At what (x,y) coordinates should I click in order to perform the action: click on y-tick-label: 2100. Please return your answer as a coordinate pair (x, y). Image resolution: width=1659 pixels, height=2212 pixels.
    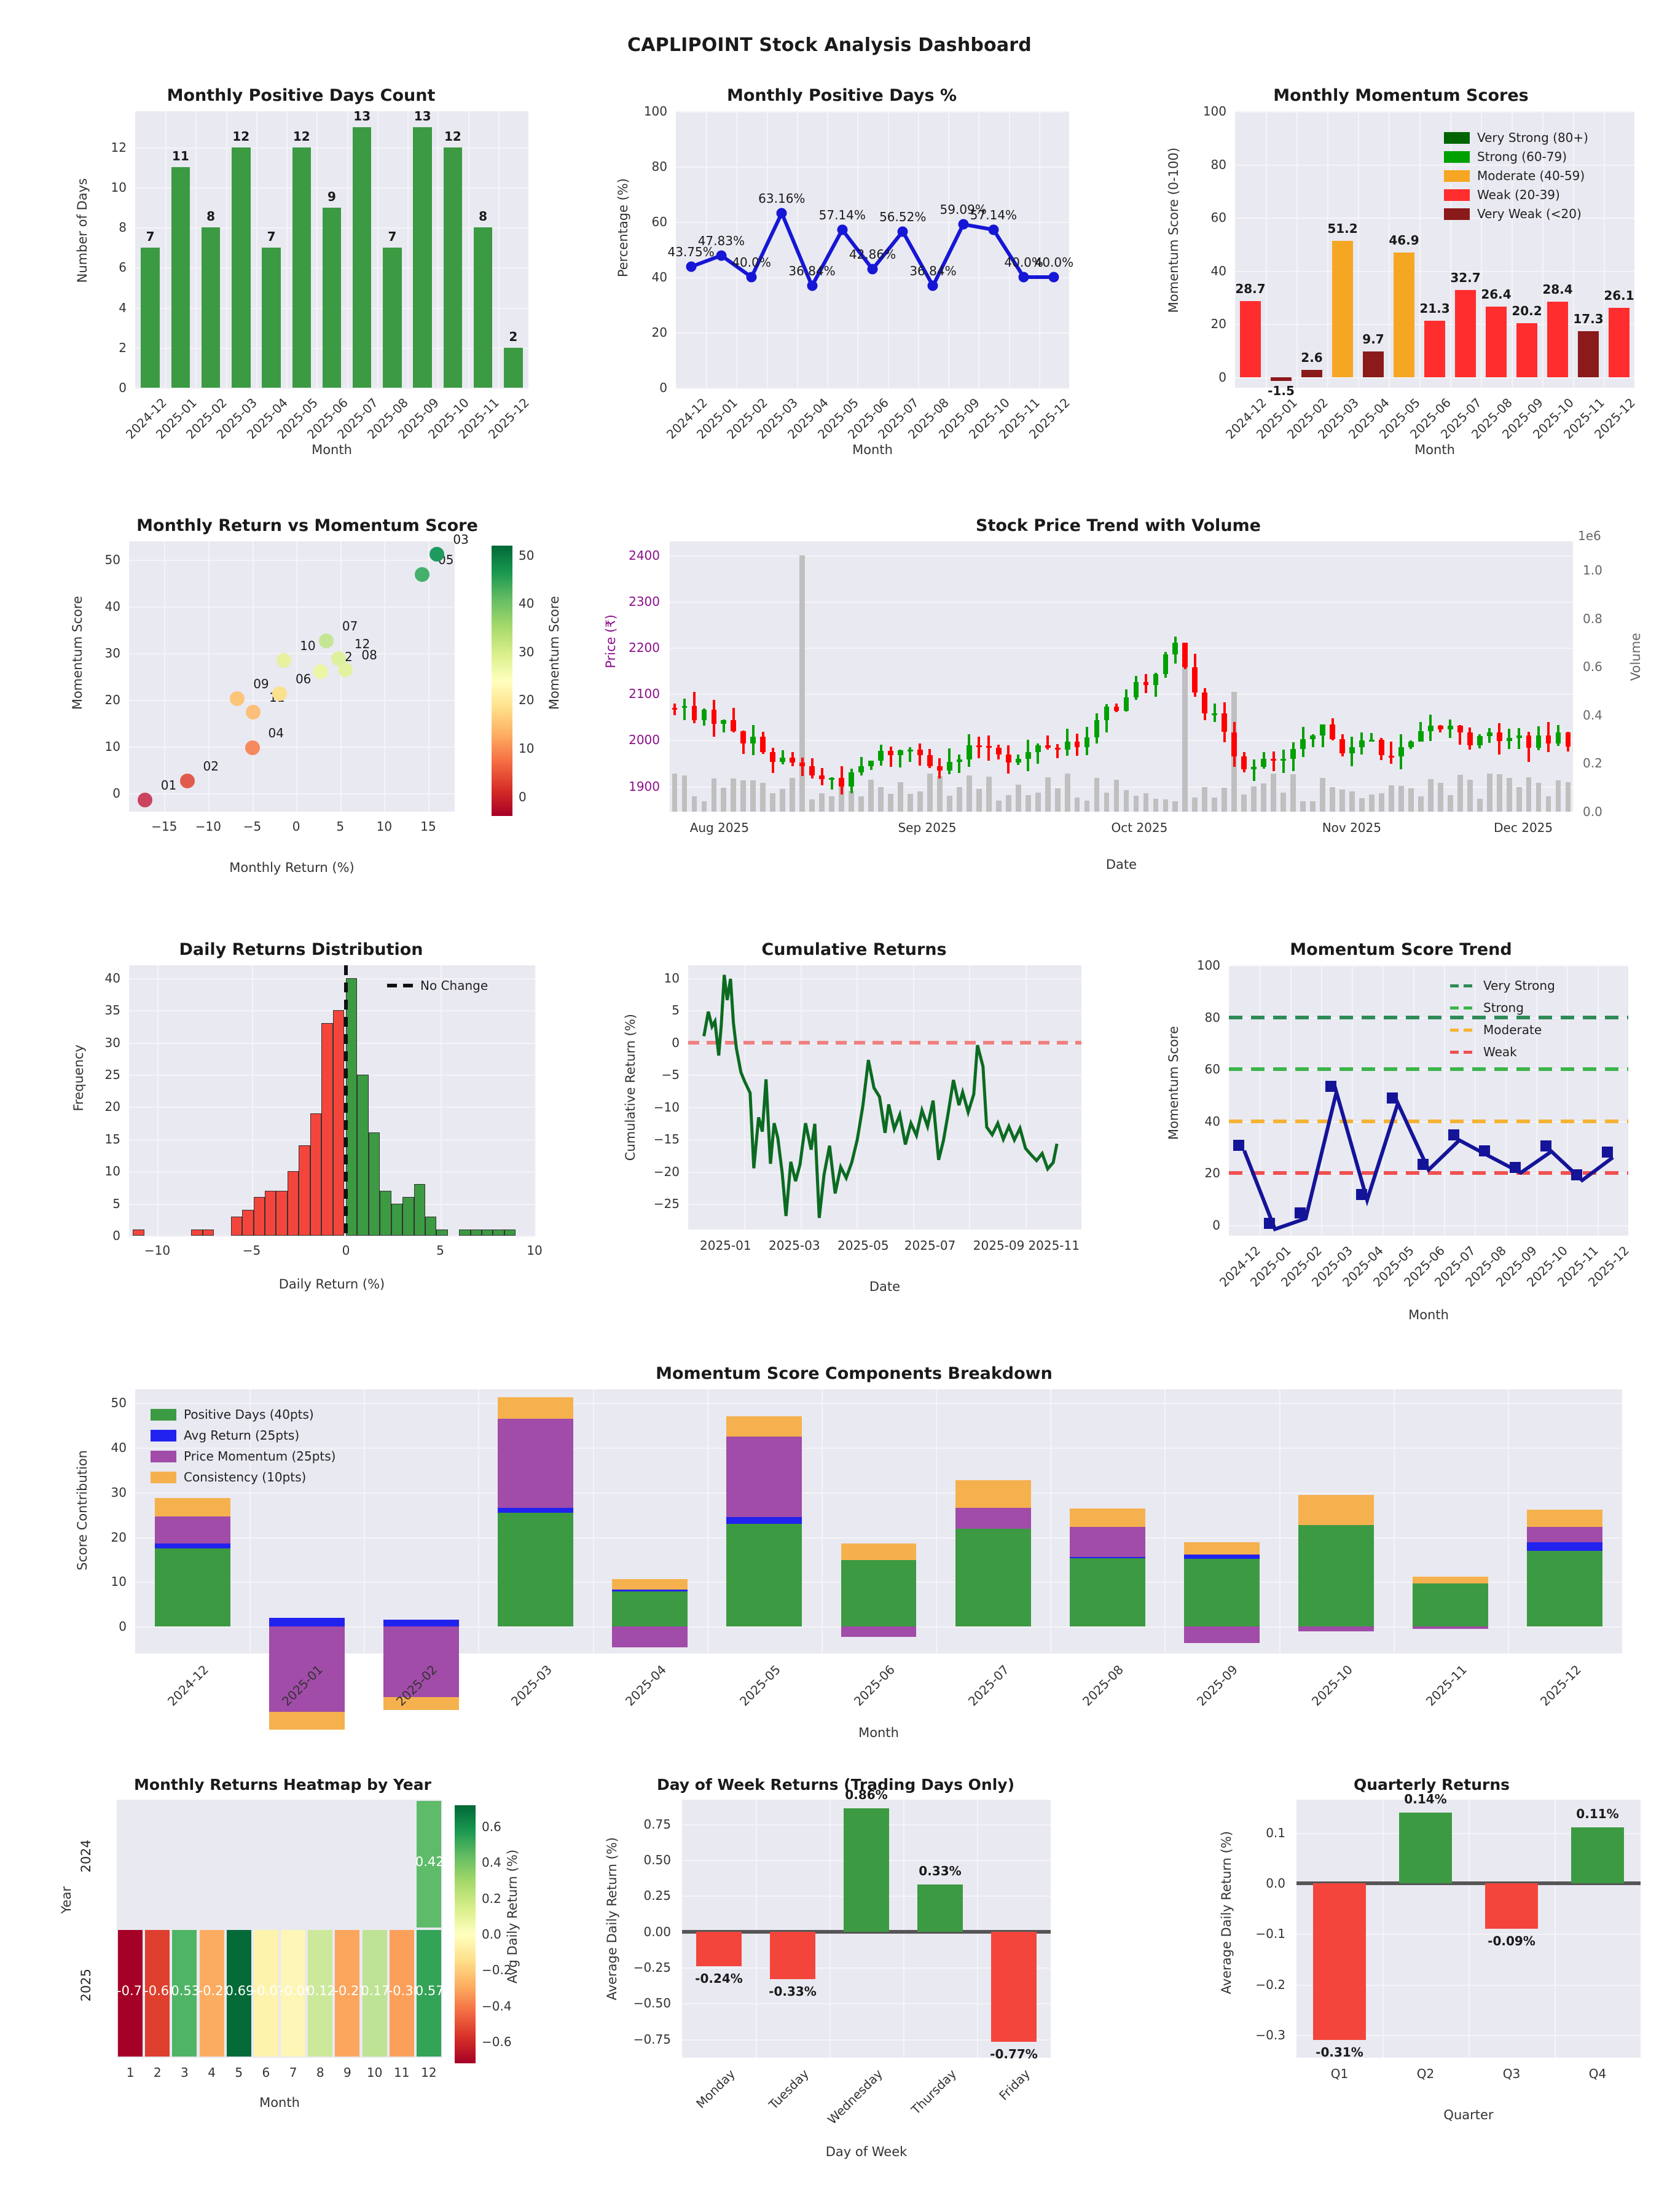
    Looking at the image, I should click on (644, 694).